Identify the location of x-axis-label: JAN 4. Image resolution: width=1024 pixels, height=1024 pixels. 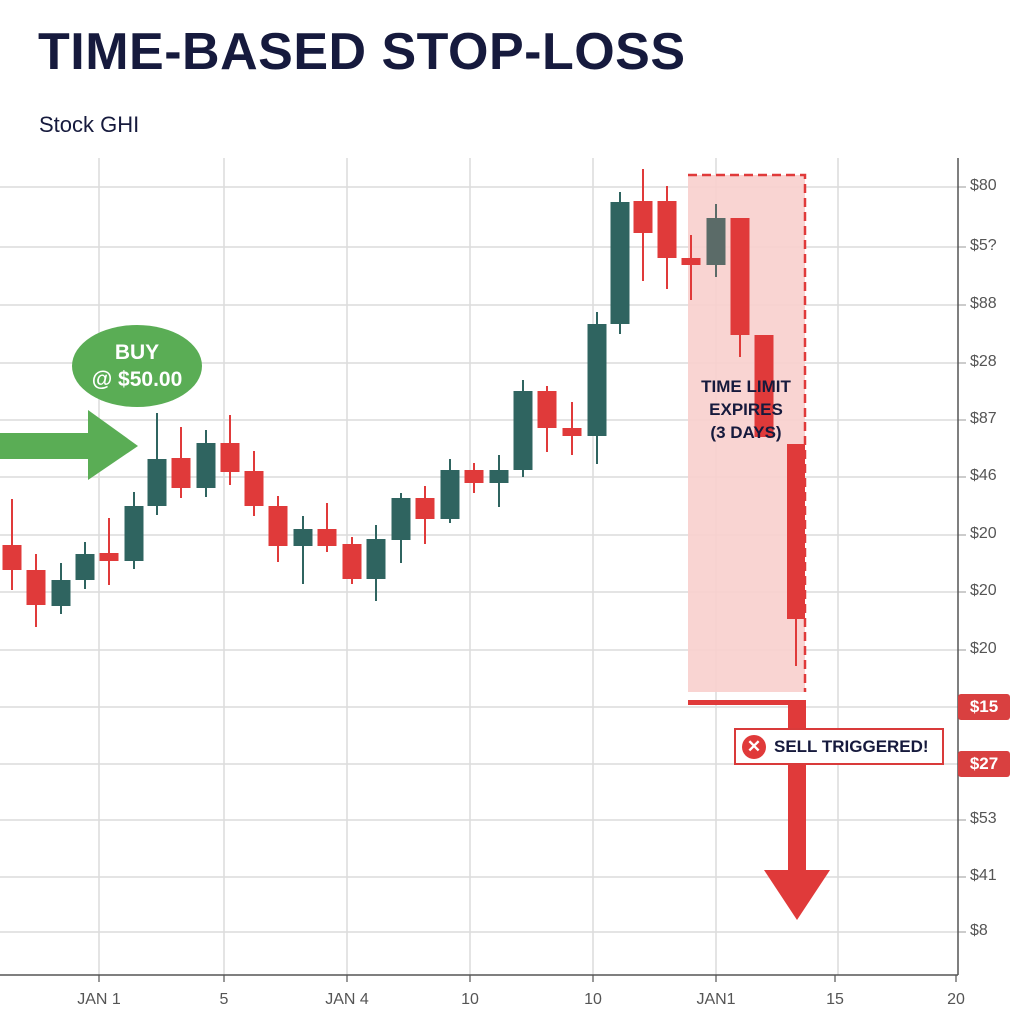
(347, 999).